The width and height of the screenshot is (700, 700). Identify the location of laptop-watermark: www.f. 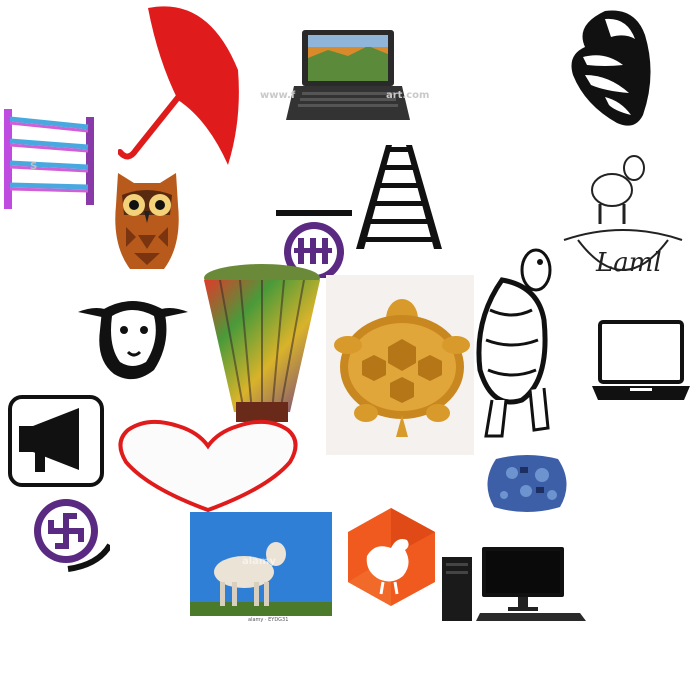
(278, 95).